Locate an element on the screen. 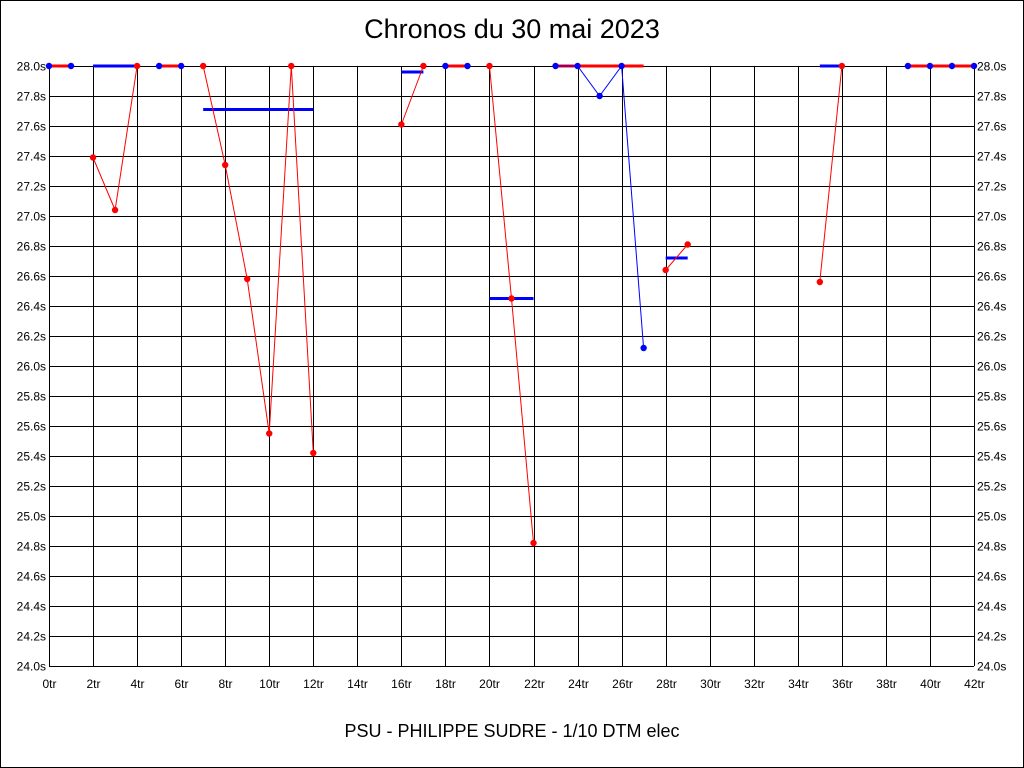 The width and height of the screenshot is (1024, 768). y-tick-label-left: 26.6s is located at coordinates (31, 277).